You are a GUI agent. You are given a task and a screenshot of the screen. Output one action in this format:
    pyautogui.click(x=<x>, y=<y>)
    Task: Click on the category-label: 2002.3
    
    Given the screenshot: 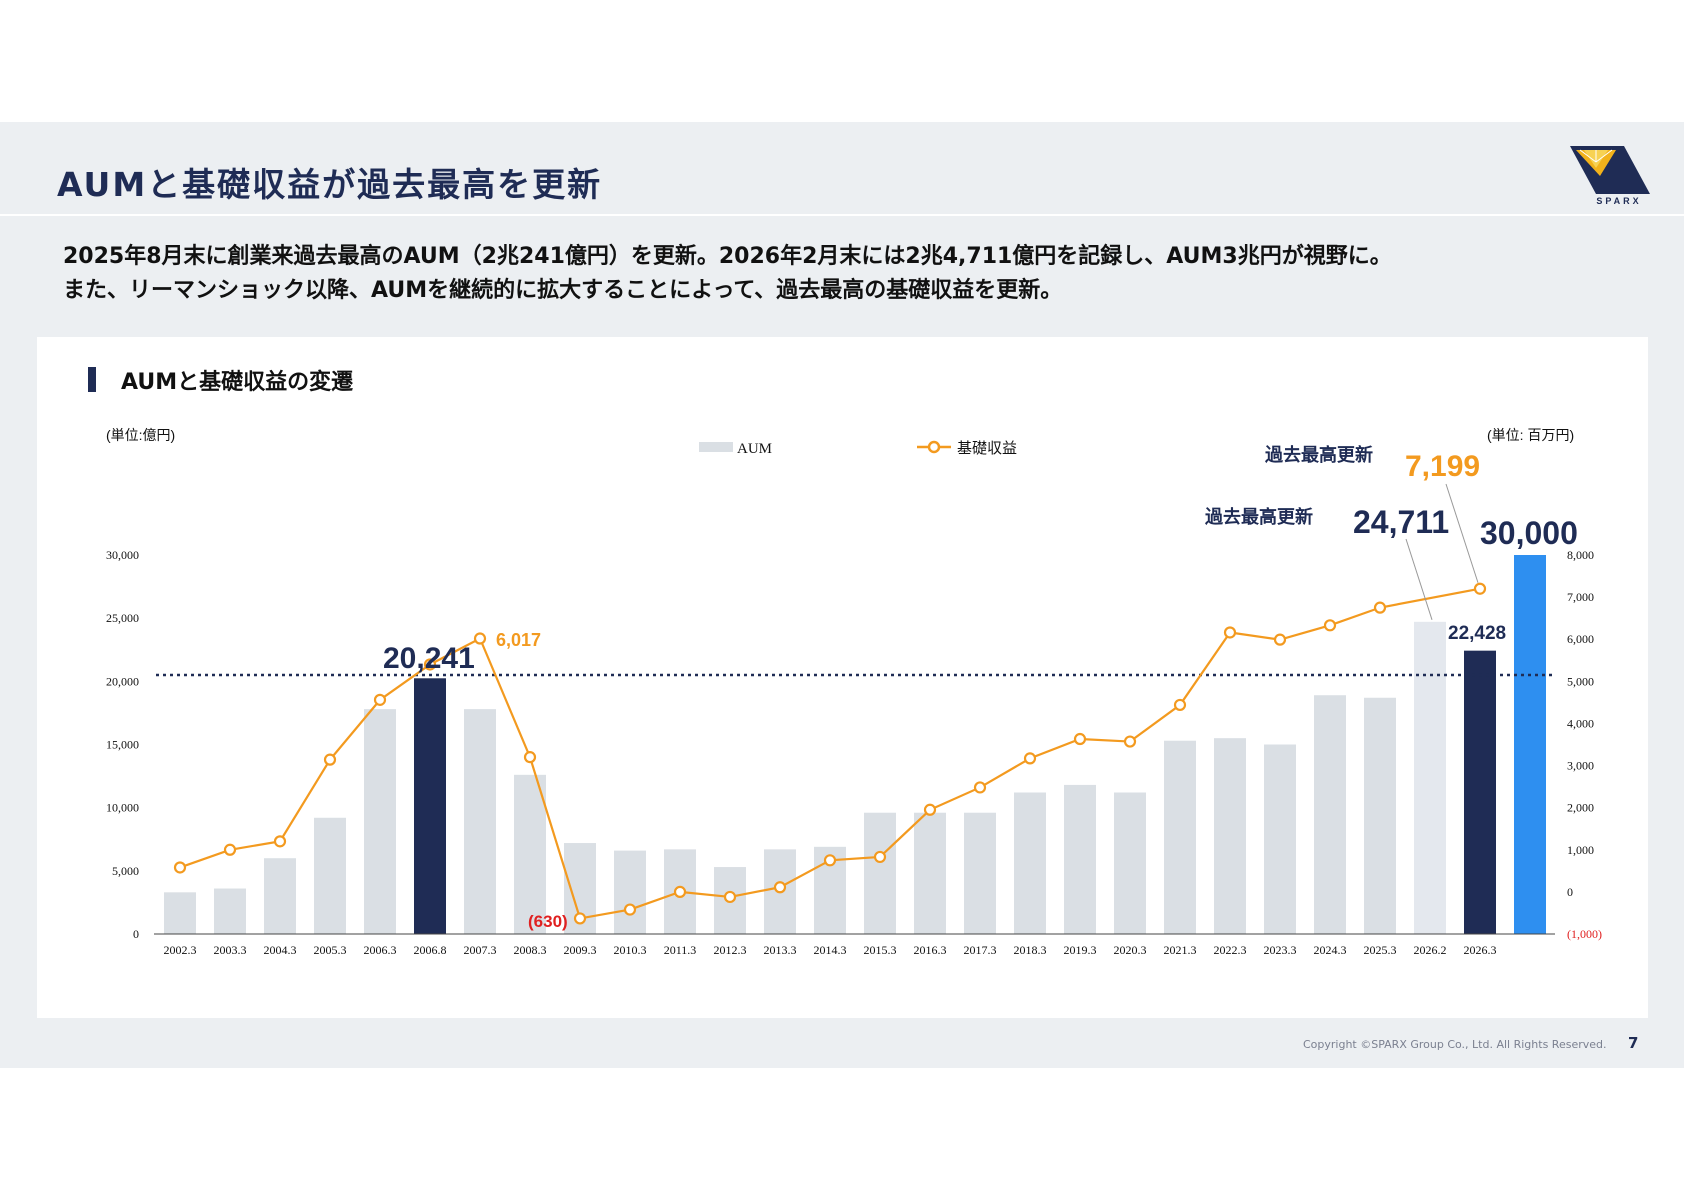 What is the action you would take?
    pyautogui.click(x=180, y=950)
    